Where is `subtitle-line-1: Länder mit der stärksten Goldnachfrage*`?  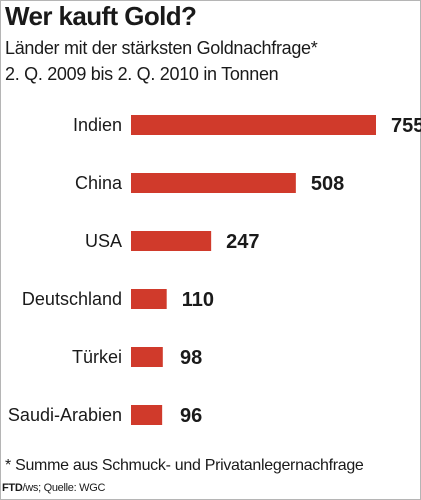
subtitle-line-1: Länder mit der stärksten Goldnachfrage* is located at coordinates (161, 48).